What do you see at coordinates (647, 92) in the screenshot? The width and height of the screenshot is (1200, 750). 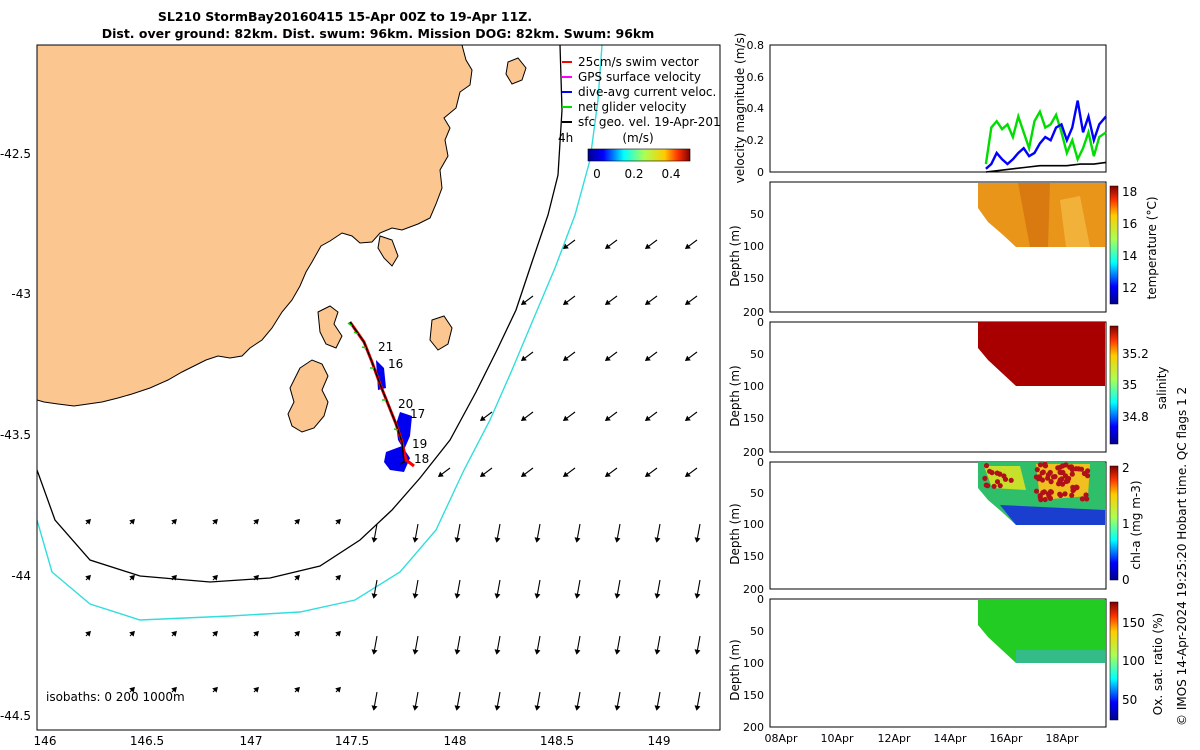 I see `legend-label-dive-avg: dive-avg current veloc.` at bounding box center [647, 92].